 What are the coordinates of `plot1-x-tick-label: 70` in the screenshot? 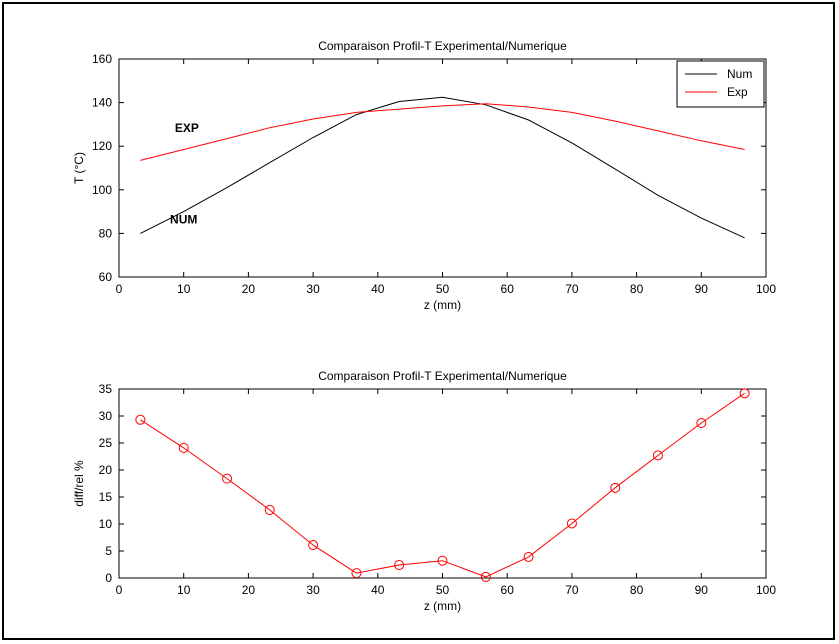 It's located at (572, 289).